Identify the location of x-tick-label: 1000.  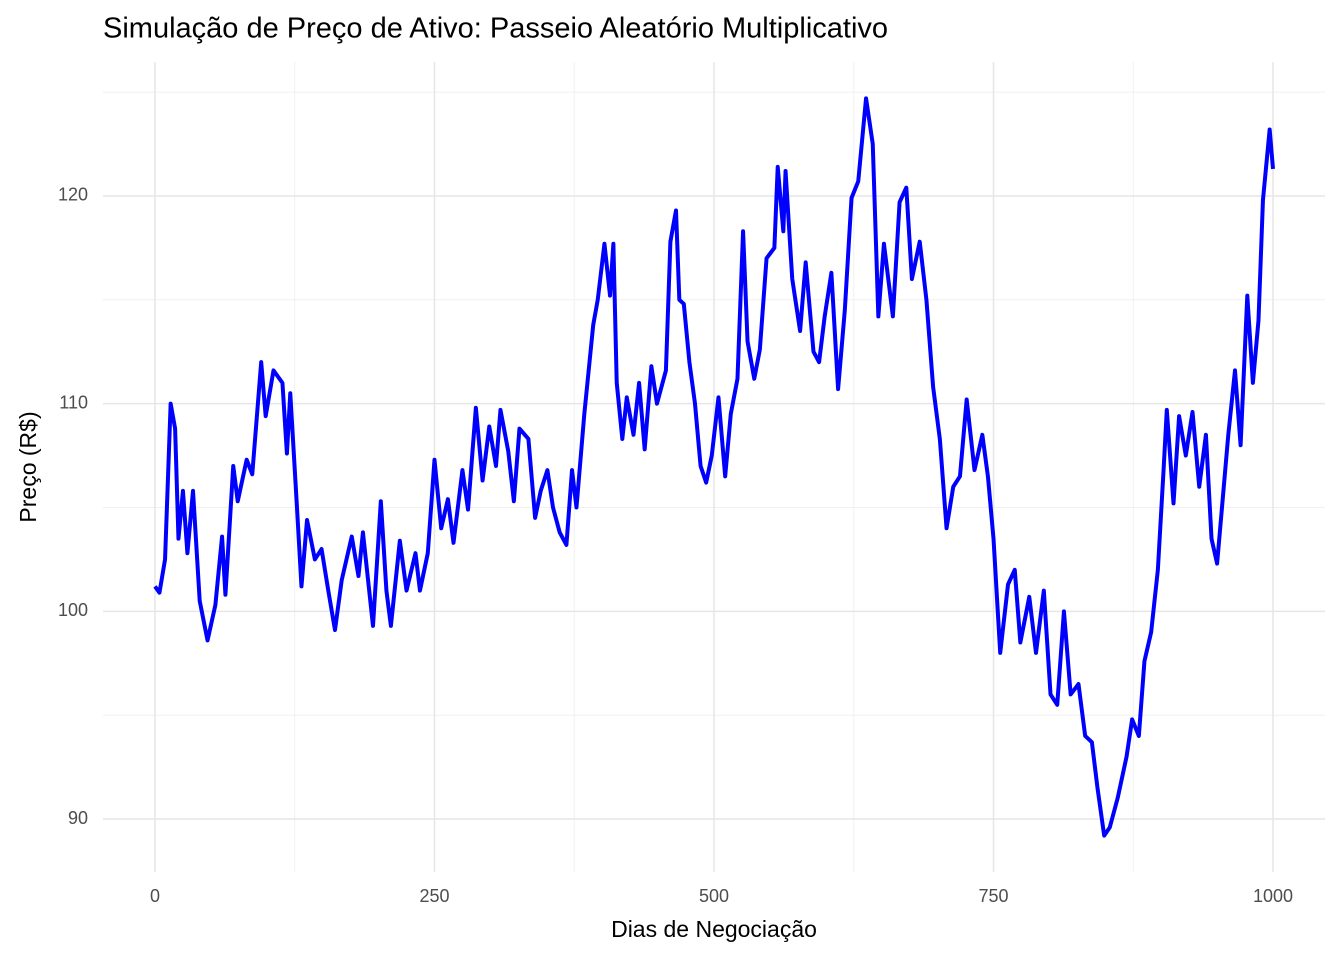
(1273, 896).